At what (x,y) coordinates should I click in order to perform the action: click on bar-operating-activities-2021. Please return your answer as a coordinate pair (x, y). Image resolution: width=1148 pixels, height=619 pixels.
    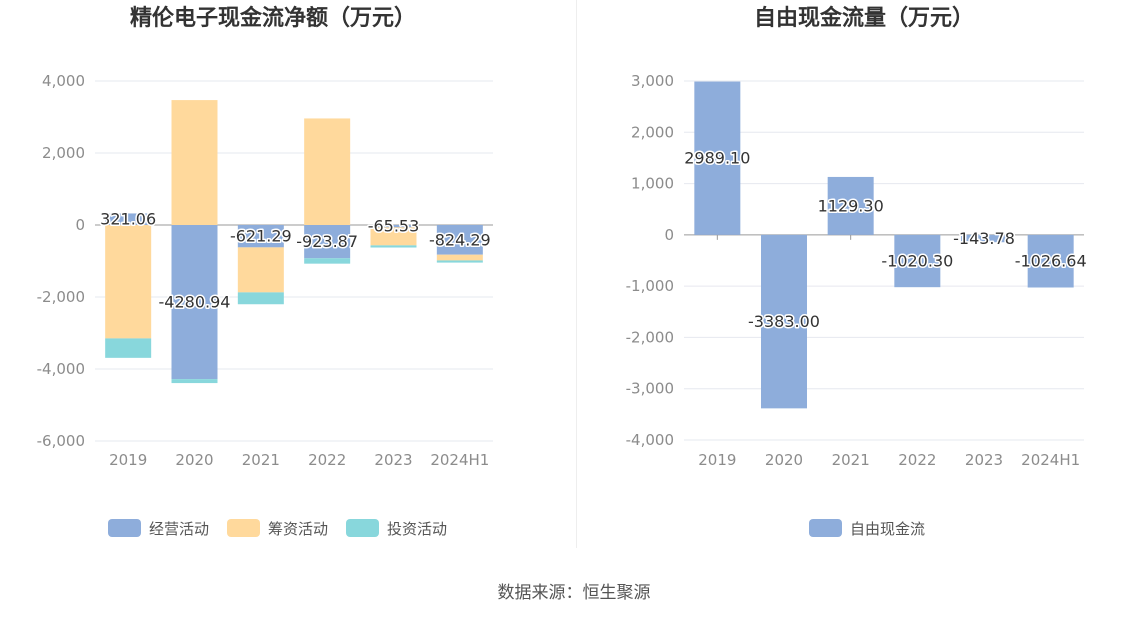
    Looking at the image, I should click on (260, 236).